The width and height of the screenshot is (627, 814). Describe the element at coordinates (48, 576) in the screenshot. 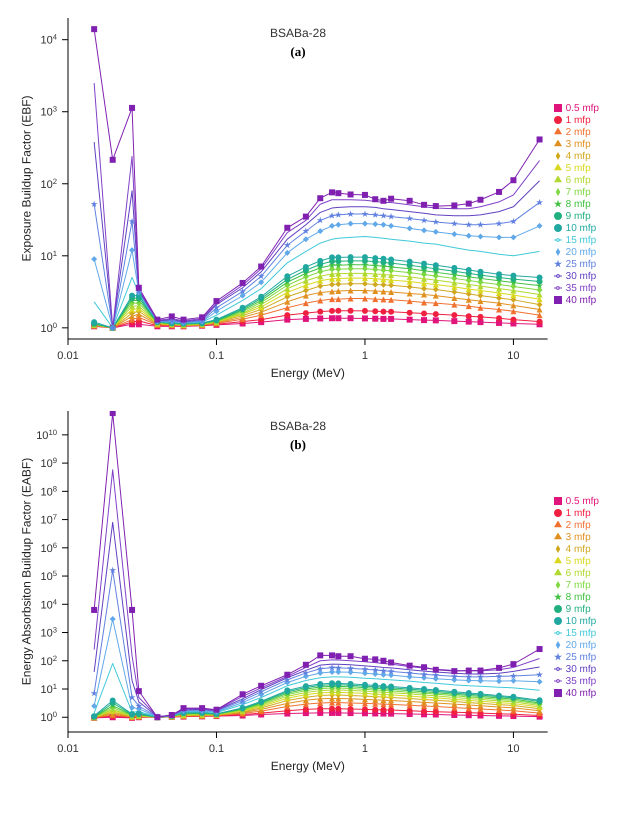

I see `y-tick-label: 10$^{5}$` at that location.